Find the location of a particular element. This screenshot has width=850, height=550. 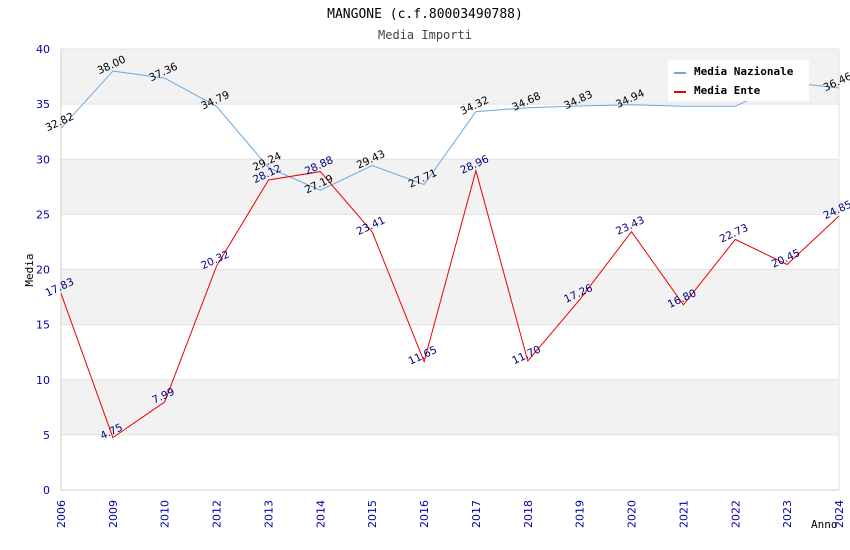

y-tick-labels: 0 5 10 15 20 25 30 35 40 is located at coordinates (43, 270).